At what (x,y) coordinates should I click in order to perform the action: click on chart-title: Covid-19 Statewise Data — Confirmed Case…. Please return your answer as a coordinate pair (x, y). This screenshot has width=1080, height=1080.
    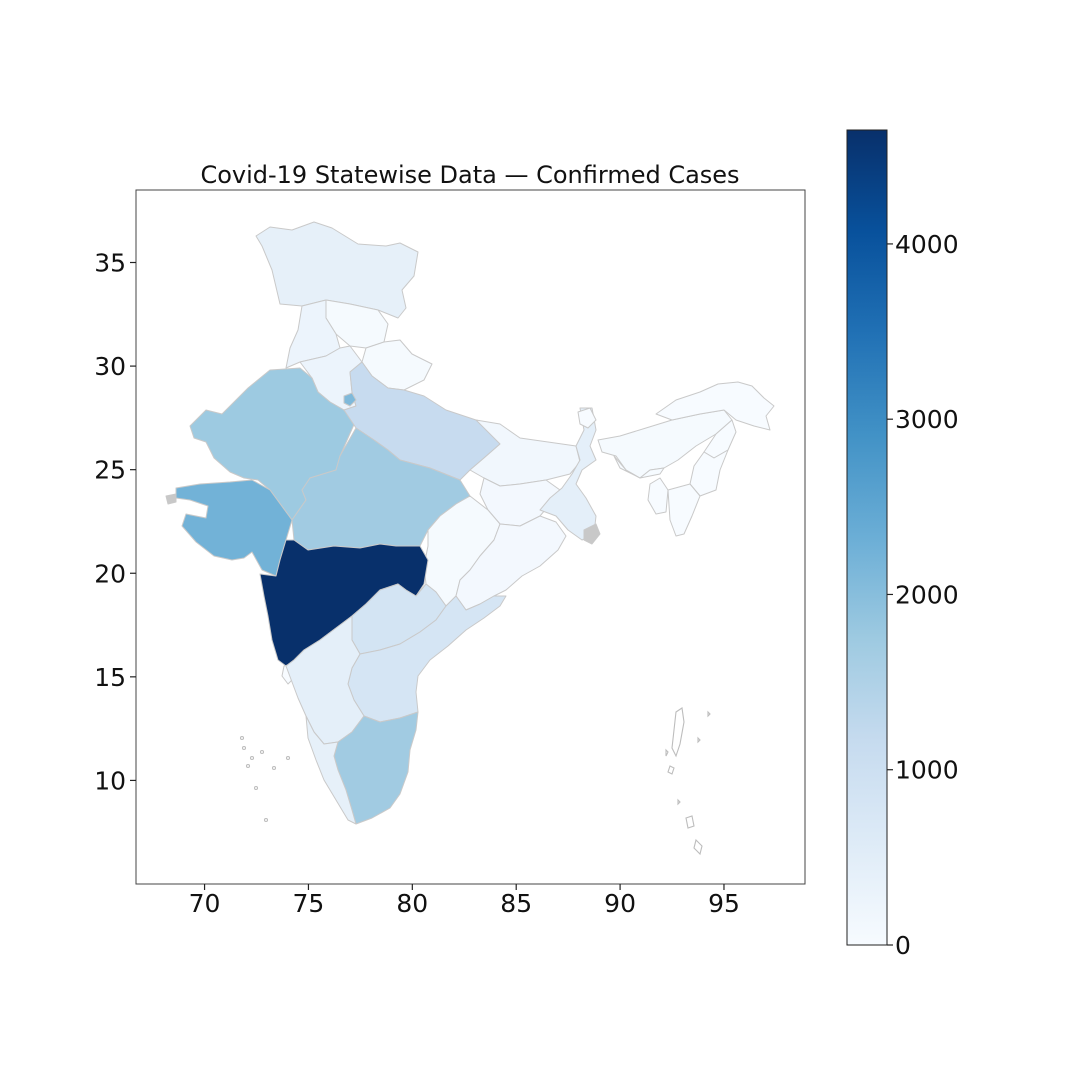
    Looking at the image, I should click on (469, 175).